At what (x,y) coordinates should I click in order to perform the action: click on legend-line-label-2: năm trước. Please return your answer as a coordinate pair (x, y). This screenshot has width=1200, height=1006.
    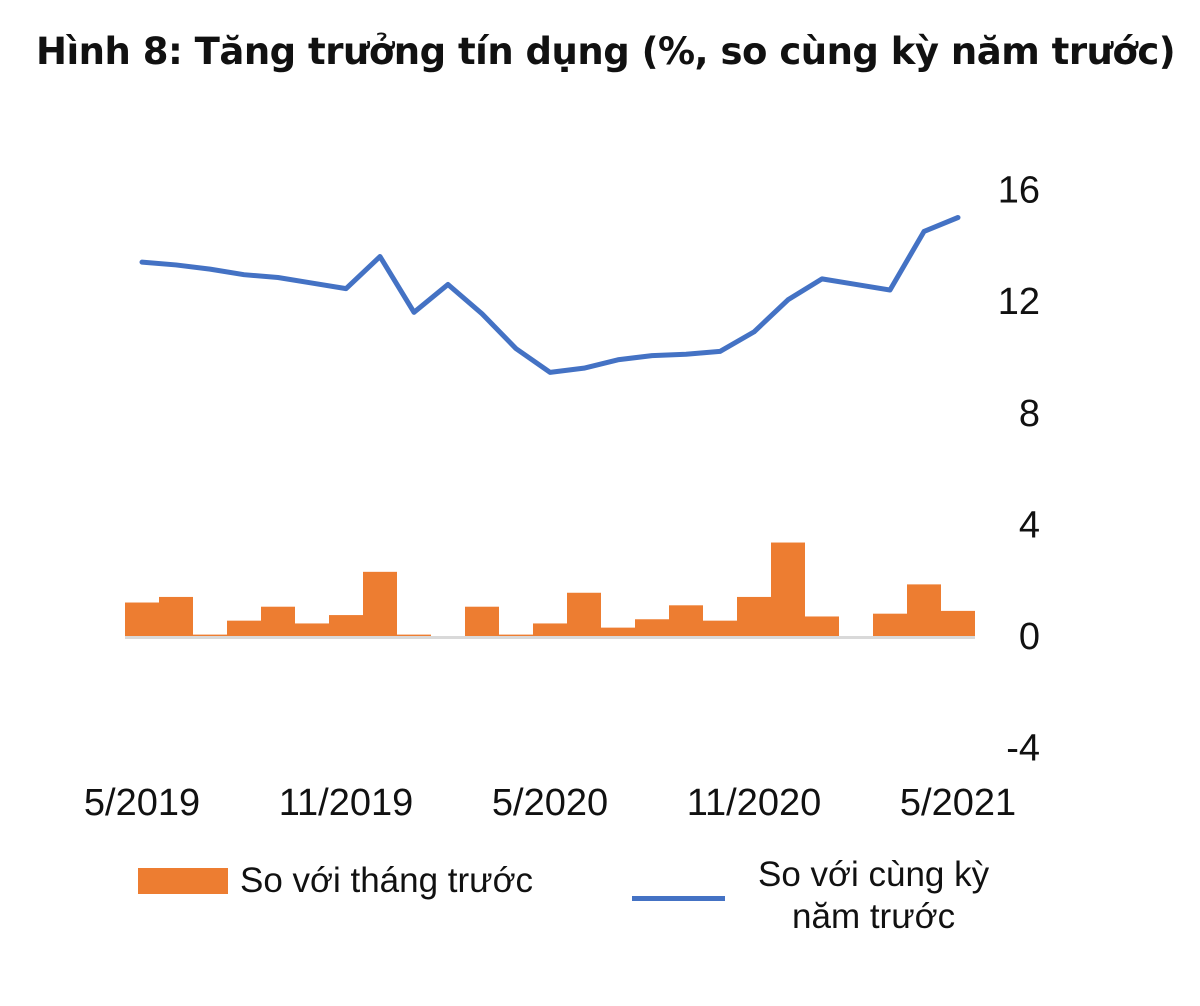
    Looking at the image, I should click on (874, 916).